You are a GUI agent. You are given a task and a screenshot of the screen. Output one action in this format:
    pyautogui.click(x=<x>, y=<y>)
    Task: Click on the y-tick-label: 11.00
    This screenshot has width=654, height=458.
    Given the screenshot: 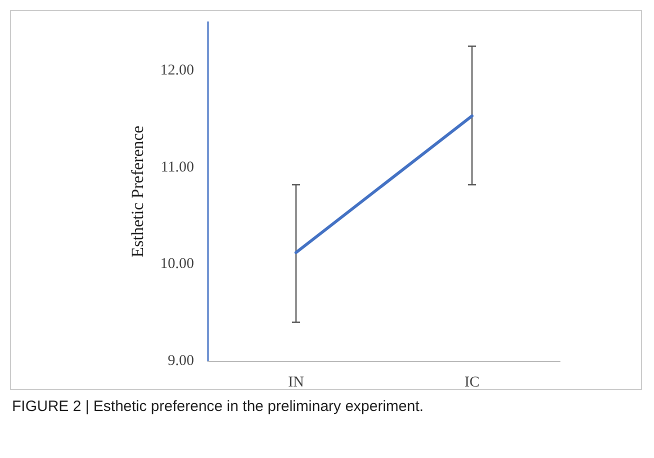 What is the action you would take?
    pyautogui.click(x=177, y=167)
    